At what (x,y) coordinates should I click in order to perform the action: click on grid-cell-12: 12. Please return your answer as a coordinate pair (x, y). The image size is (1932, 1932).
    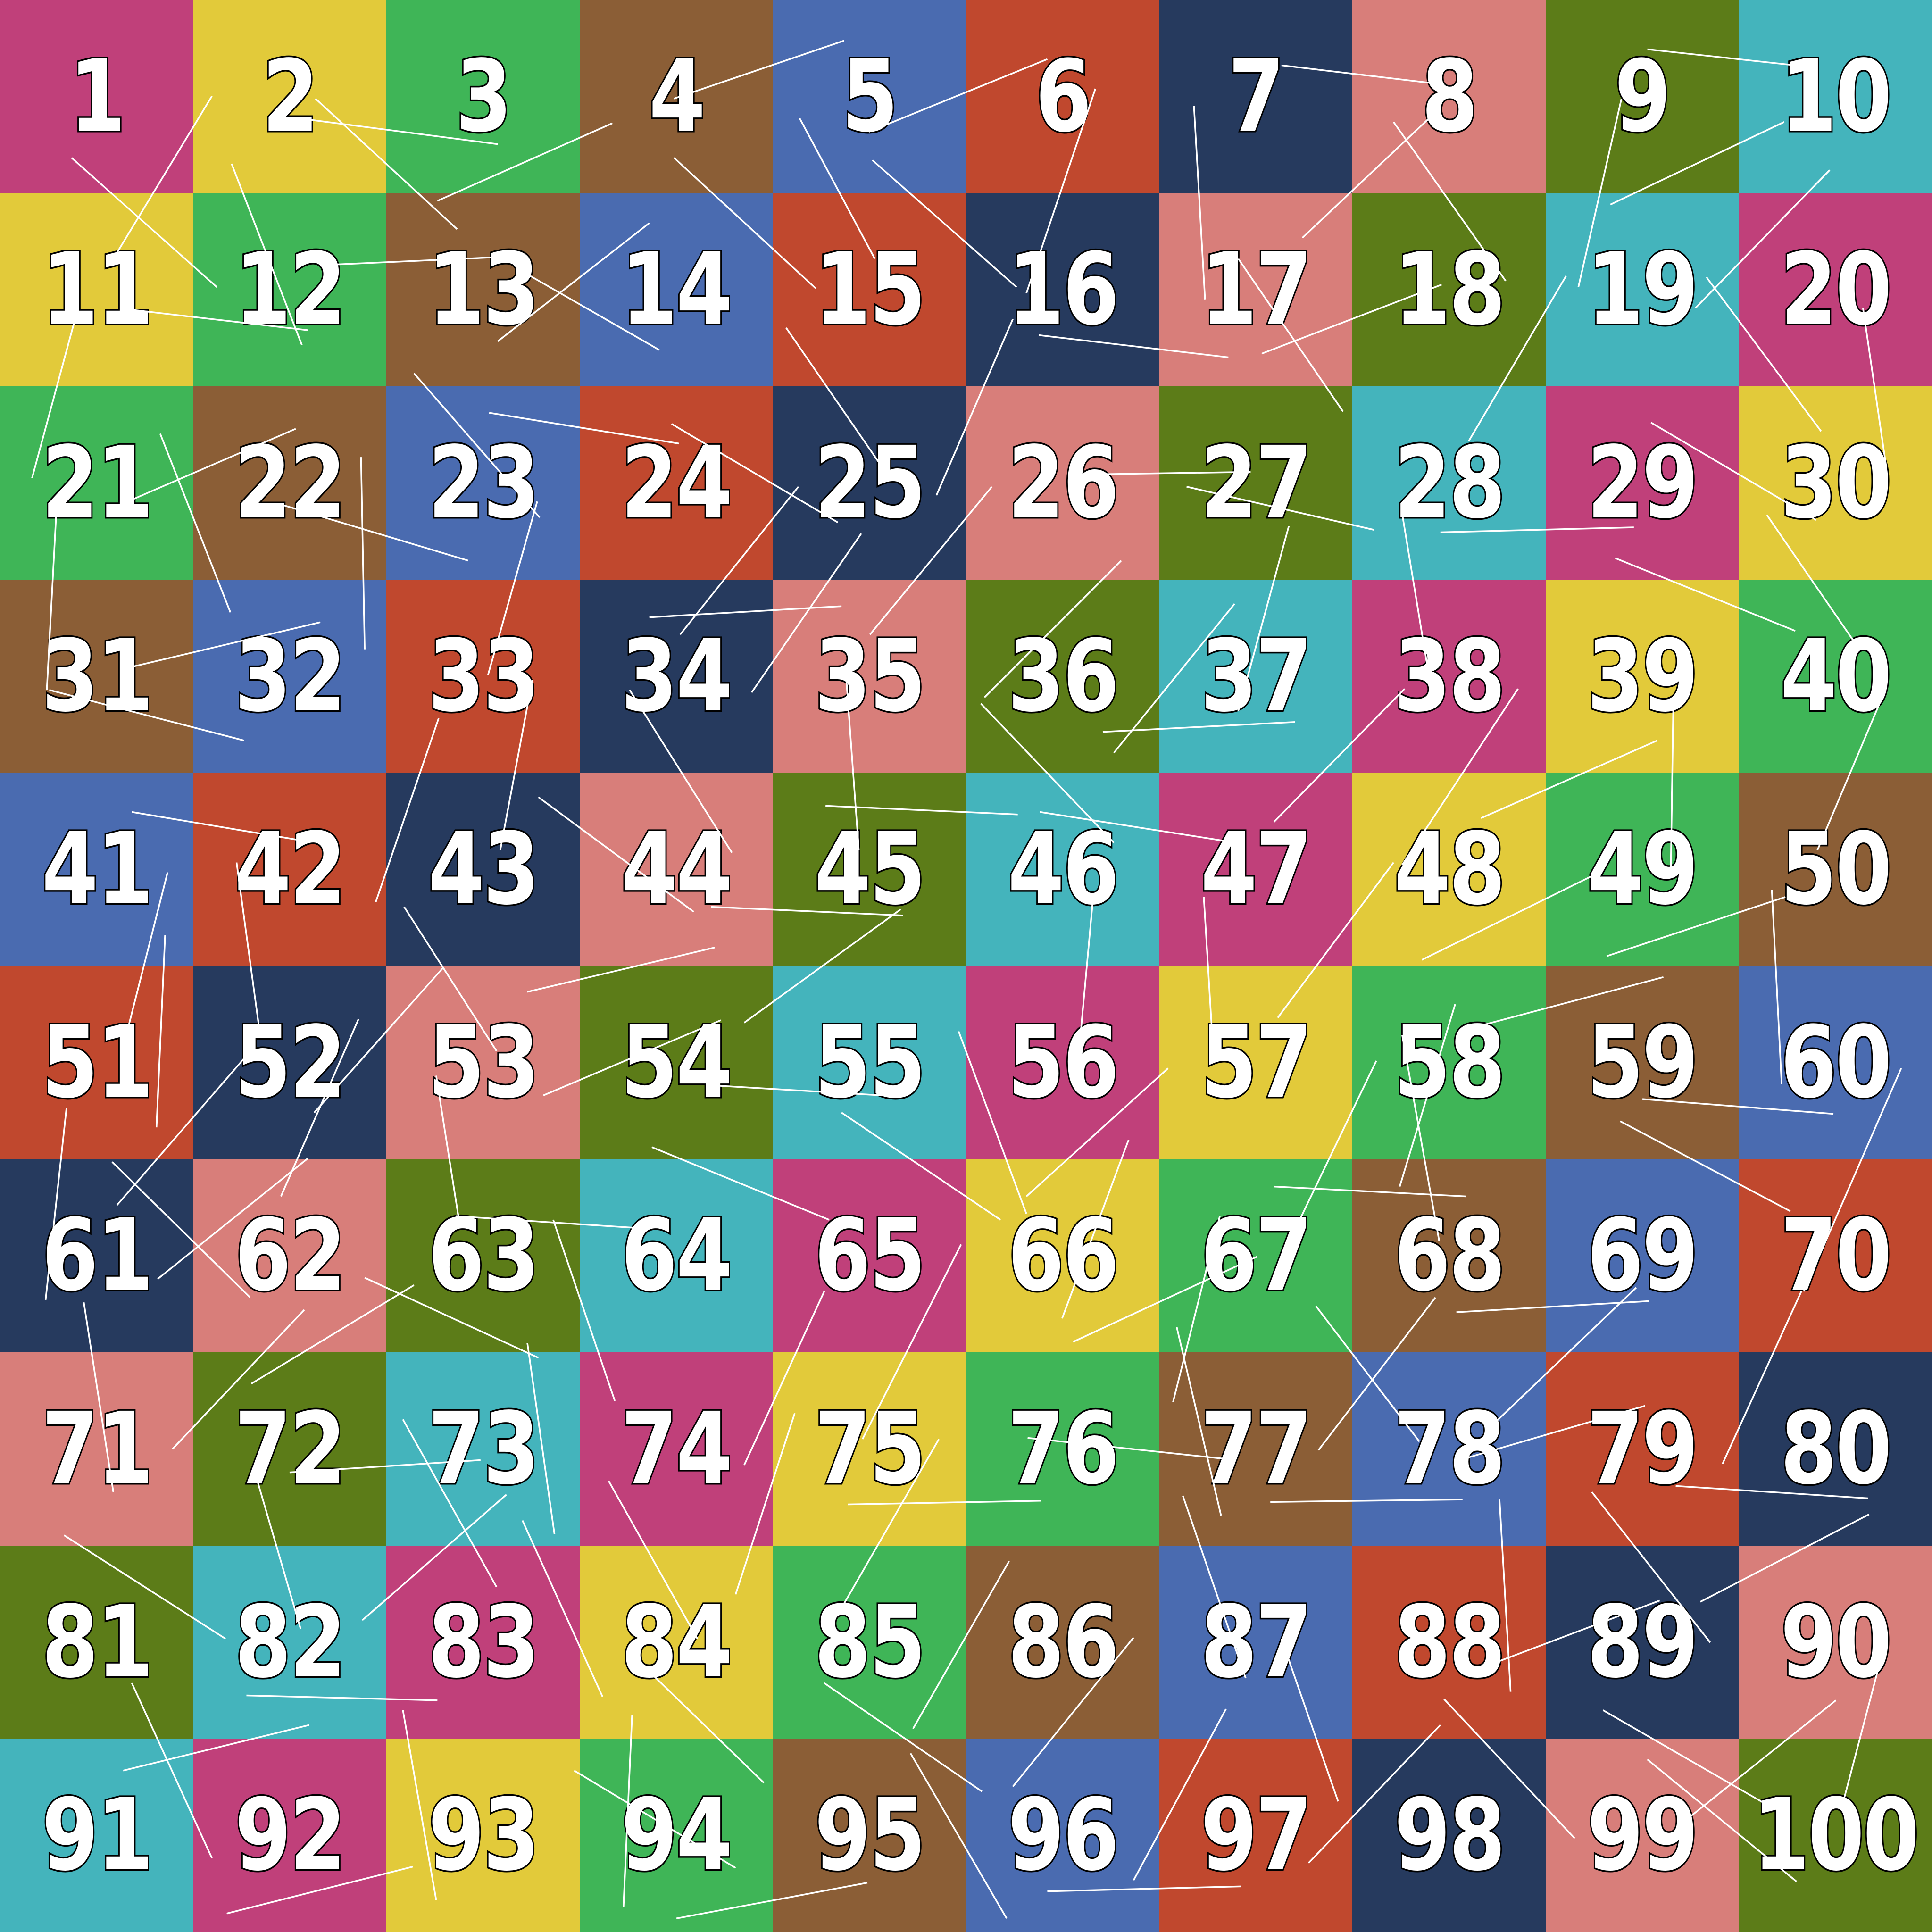
    Looking at the image, I should click on (290, 290).